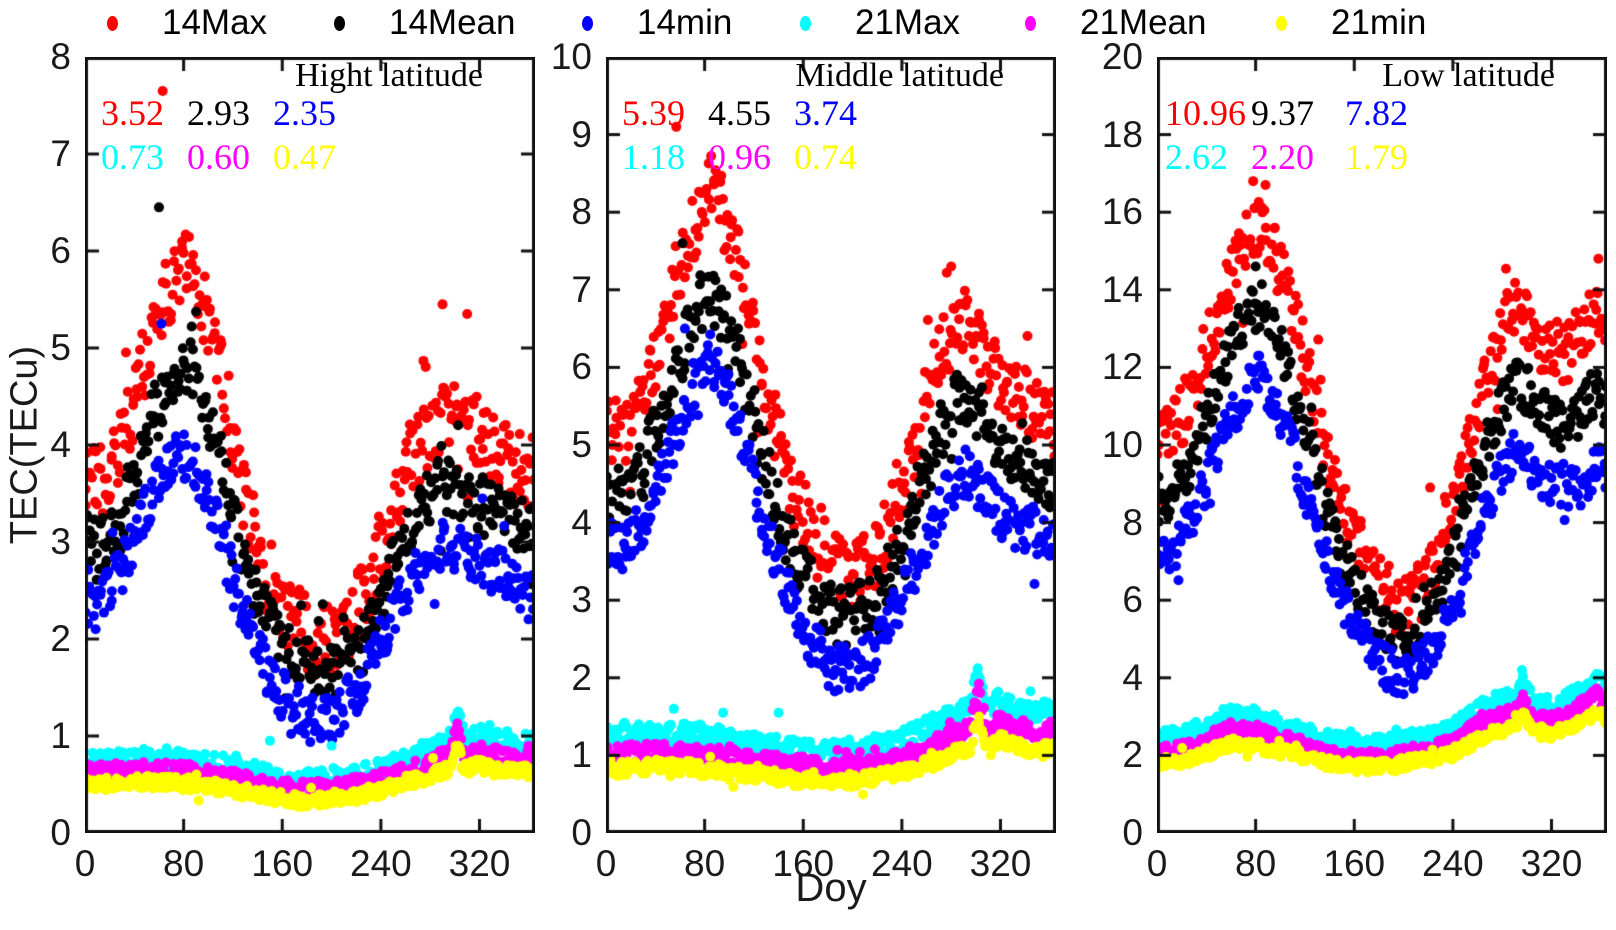  What do you see at coordinates (1379, 22) in the screenshot?
I see `legend-label: 21min` at bounding box center [1379, 22].